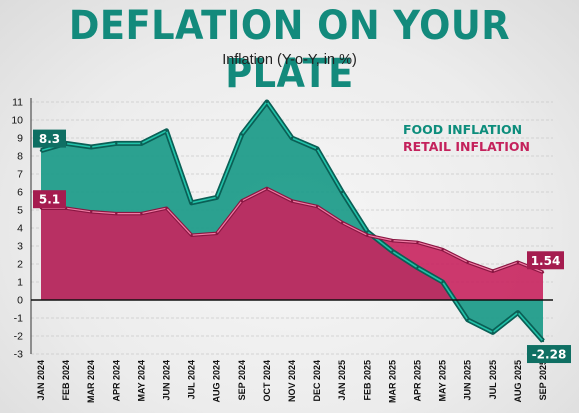  I want to click on legend: FOOD INFLATION RETAIL INFLATION, so click(466, 138).